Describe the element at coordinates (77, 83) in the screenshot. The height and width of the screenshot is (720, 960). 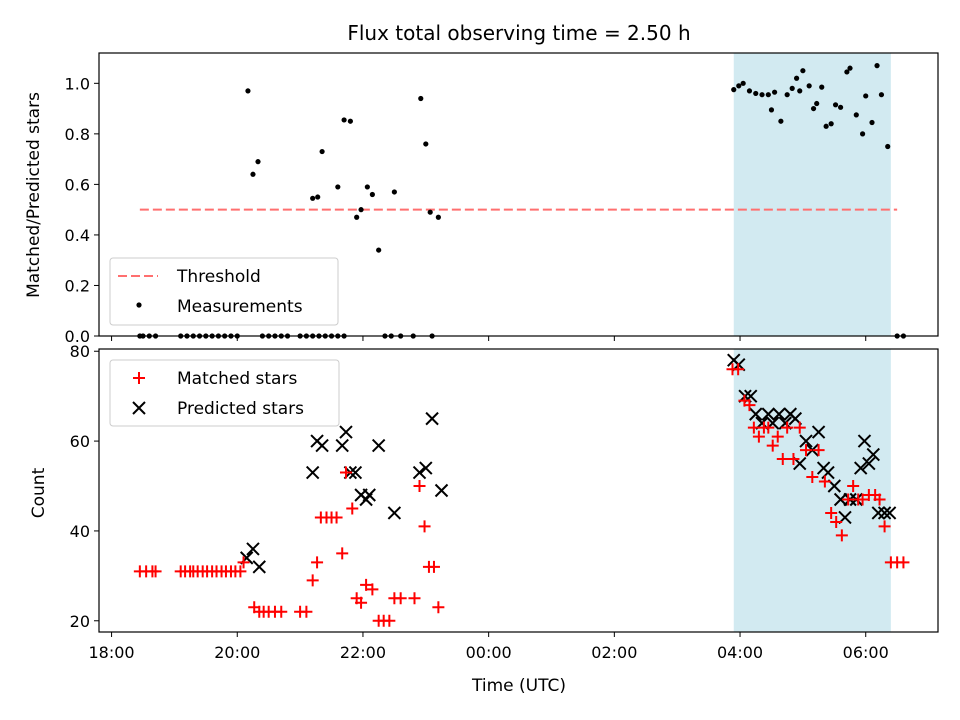
I see `top-y-tick-label: 1.0` at that location.